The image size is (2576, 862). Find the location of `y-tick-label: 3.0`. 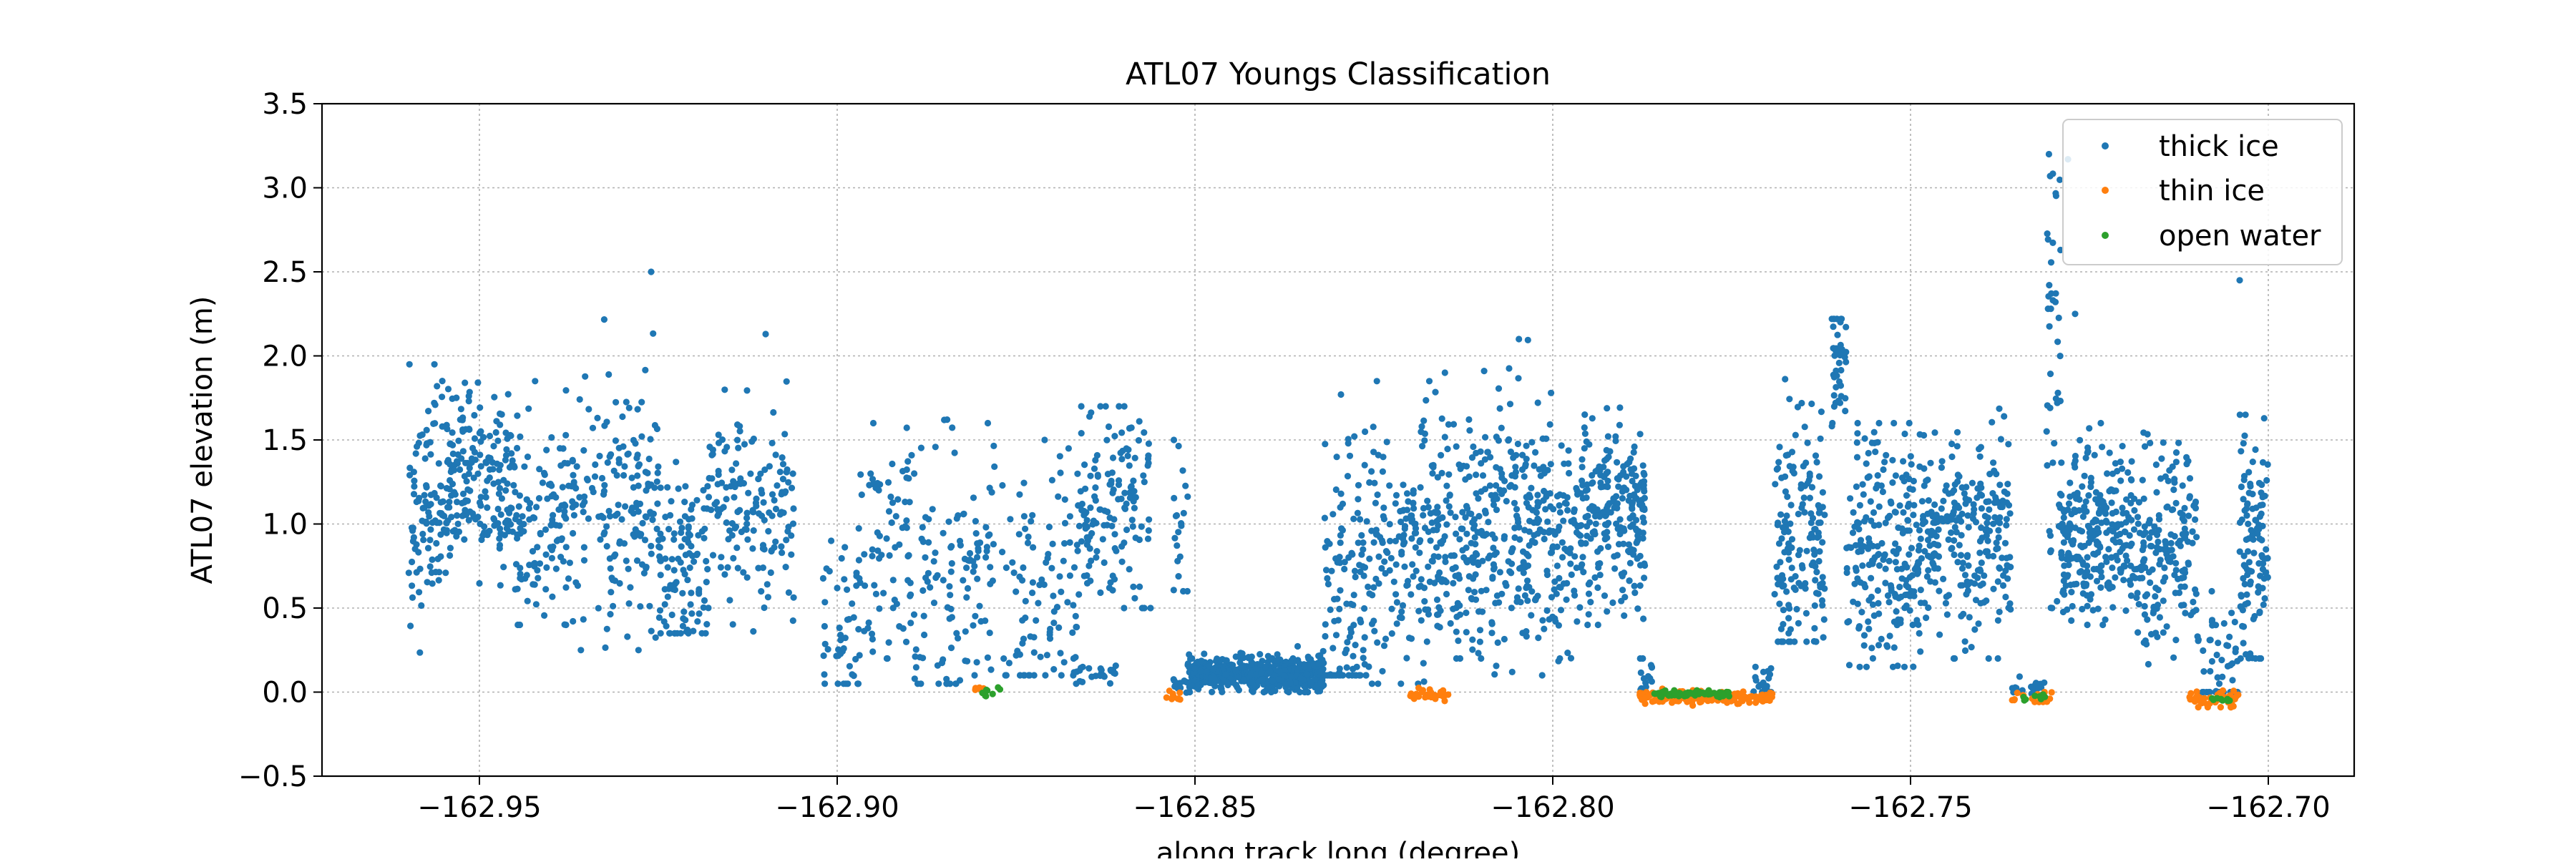

y-tick-label: 3.0 is located at coordinates (285, 189).